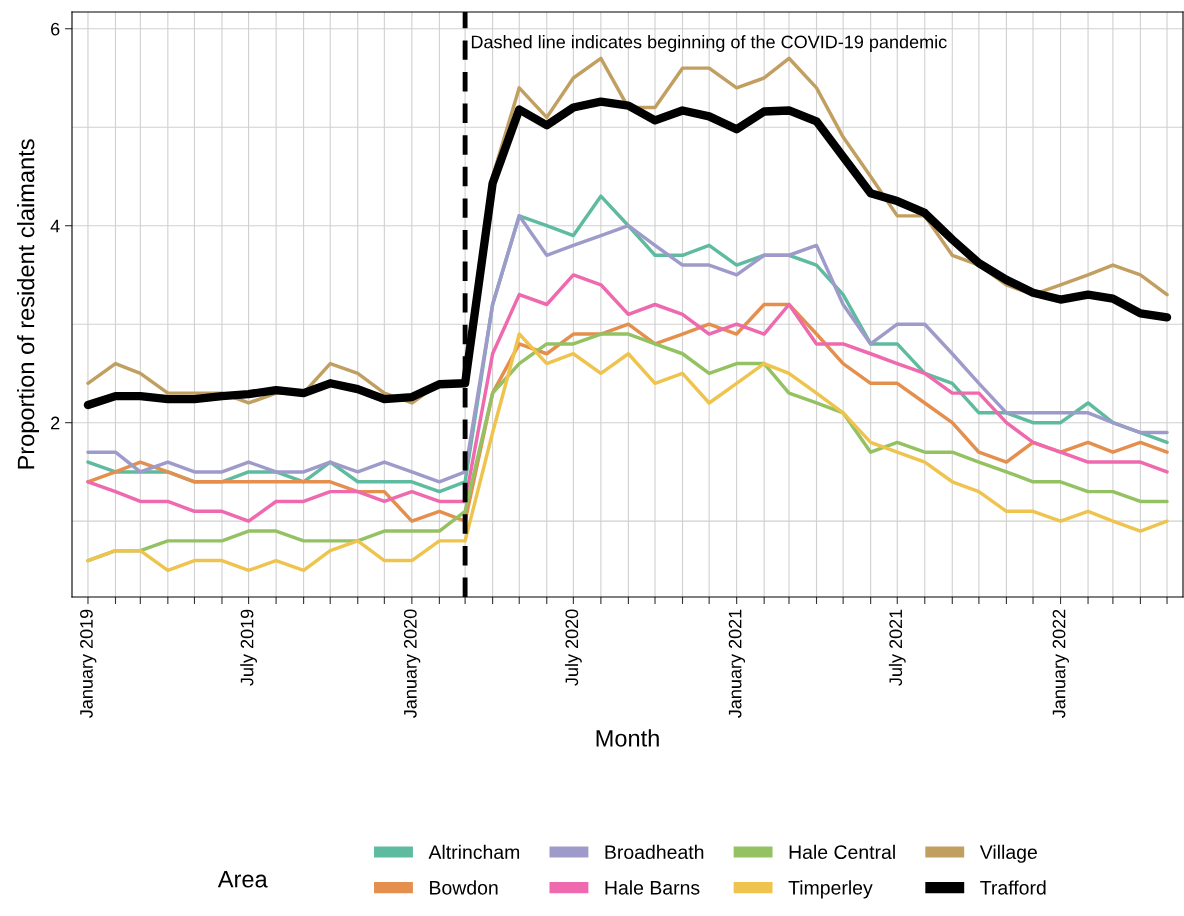 The image size is (1184, 916). I want to click on x-tick-label: January 2022, so click(1060, 663).